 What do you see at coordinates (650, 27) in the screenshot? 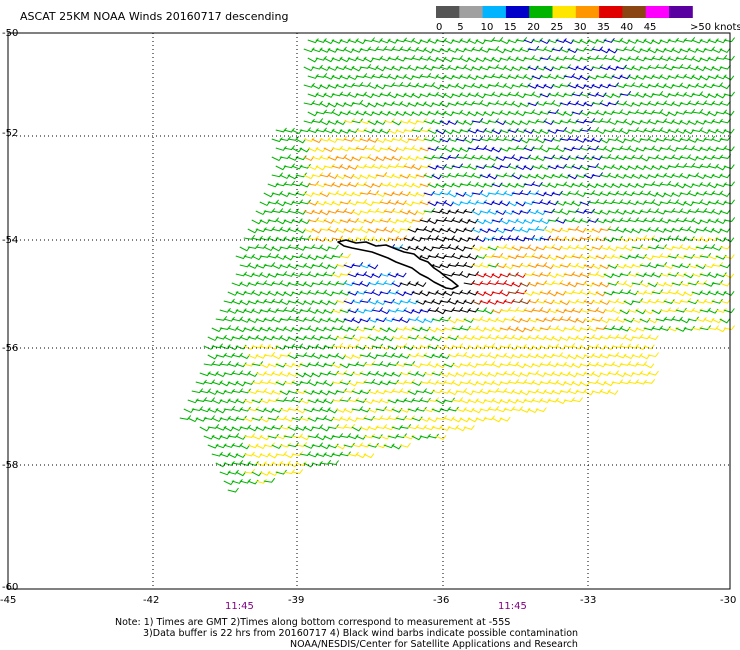
I see `legend-label: 45` at bounding box center [650, 27].